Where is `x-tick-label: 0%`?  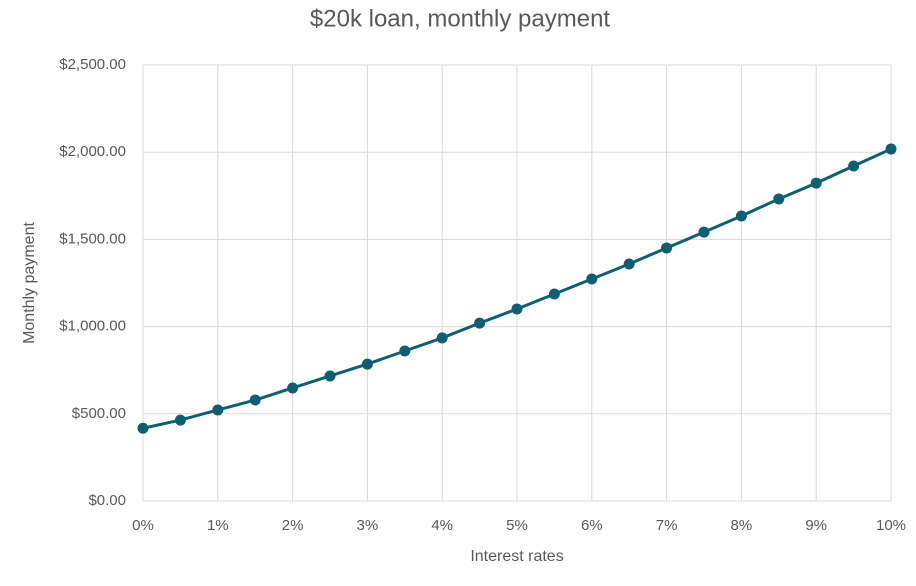 x-tick-label: 0% is located at coordinates (143, 525).